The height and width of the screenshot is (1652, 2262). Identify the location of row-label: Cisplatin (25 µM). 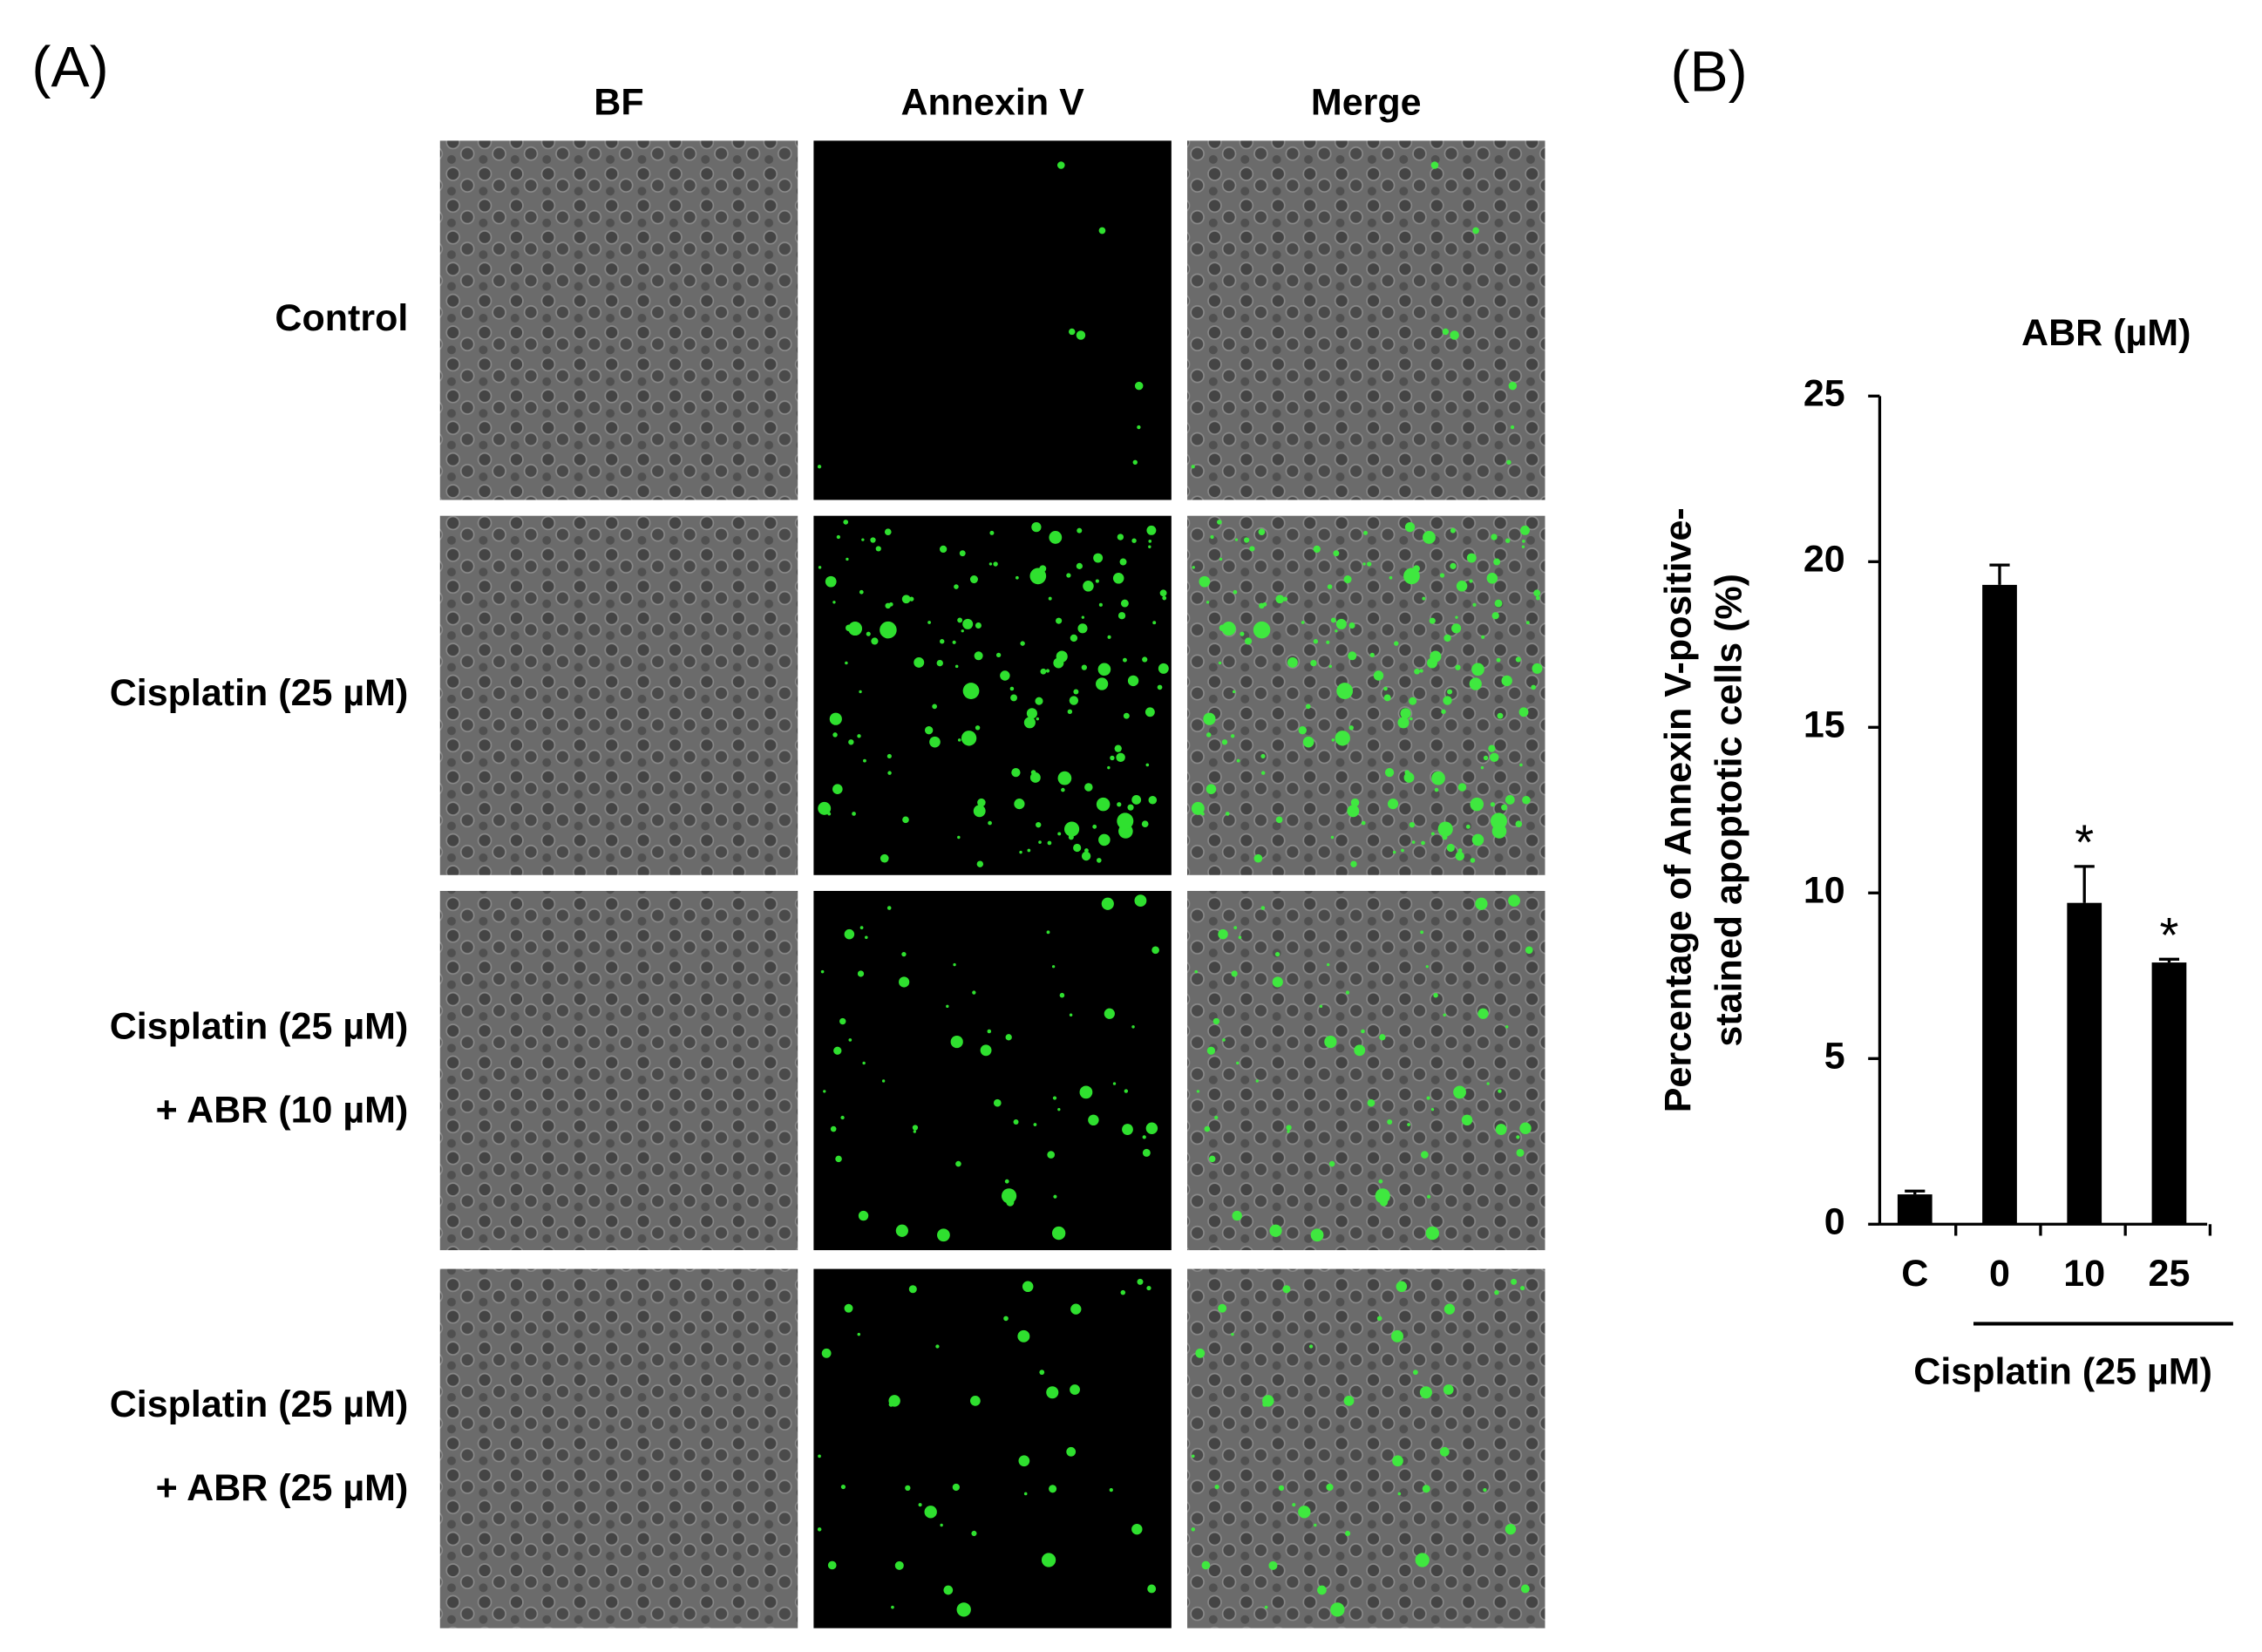
(259, 1026).